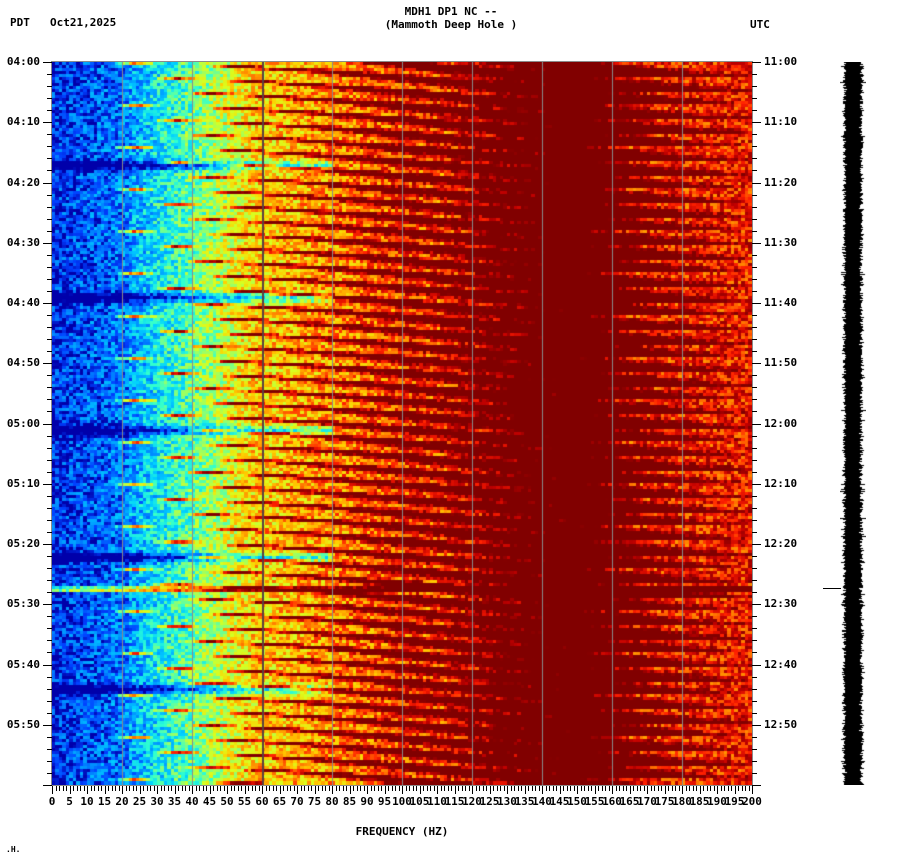 This screenshot has height=864, width=902. What do you see at coordinates (594, 801) in the screenshot?
I see `freq-label: 155` at bounding box center [594, 801].